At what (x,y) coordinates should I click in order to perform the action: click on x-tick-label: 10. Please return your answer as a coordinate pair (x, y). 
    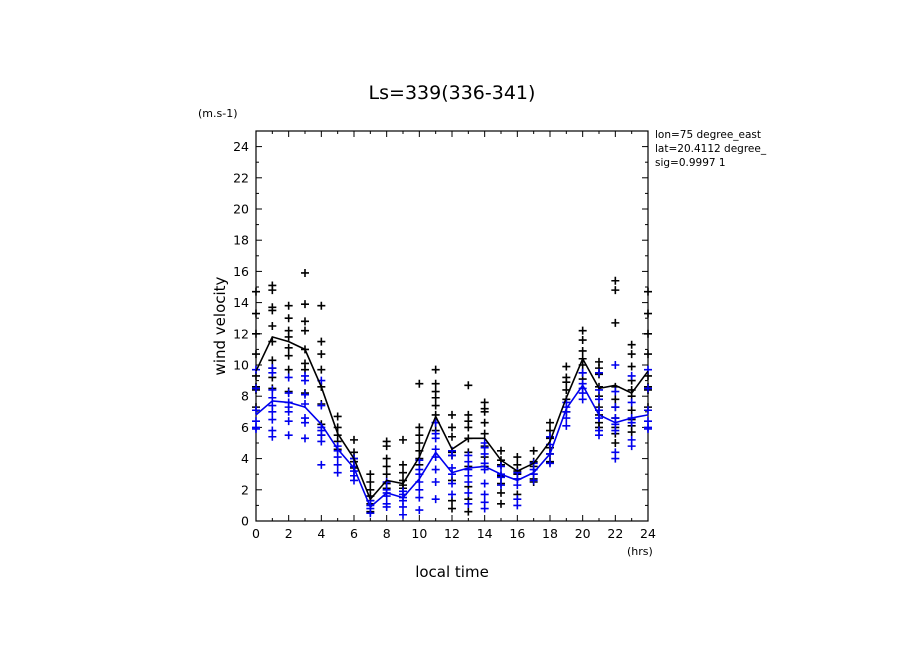
    Looking at the image, I should click on (419, 533).